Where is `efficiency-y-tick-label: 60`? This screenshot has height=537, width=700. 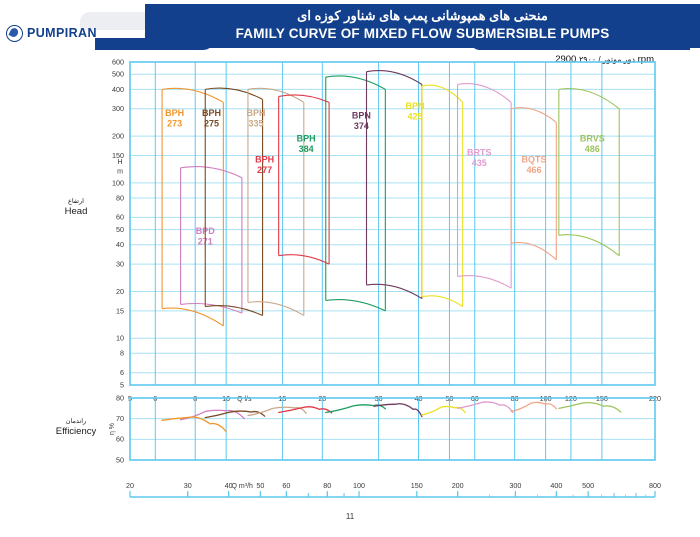 efficiency-y-tick-label: 60 is located at coordinates (120, 439).